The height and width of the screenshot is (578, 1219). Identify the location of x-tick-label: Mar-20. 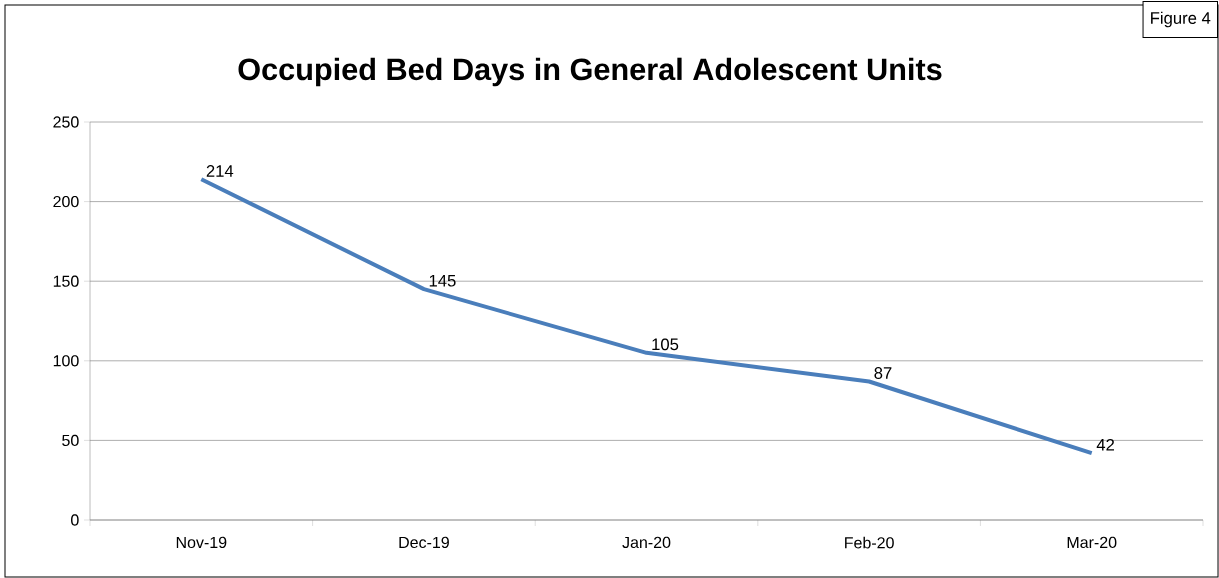
(1092, 542).